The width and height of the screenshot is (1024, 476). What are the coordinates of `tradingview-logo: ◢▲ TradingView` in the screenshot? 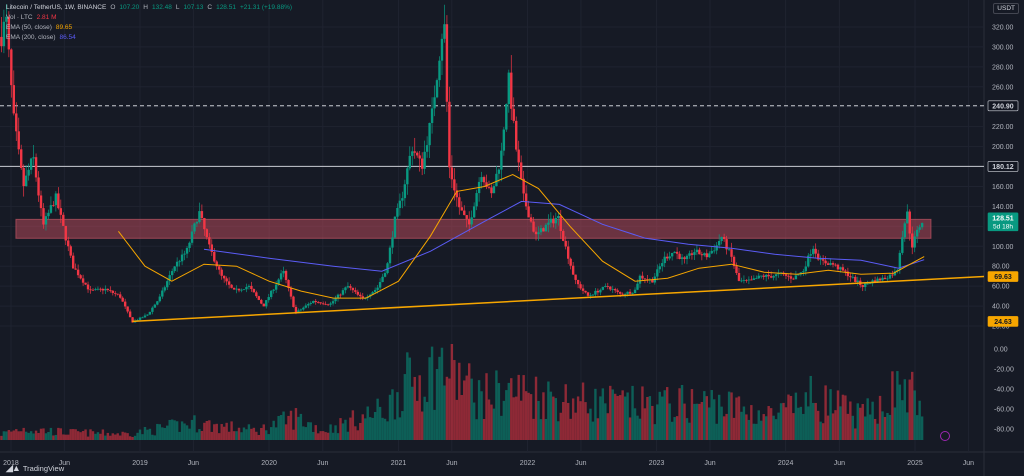 It's located at (35, 468).